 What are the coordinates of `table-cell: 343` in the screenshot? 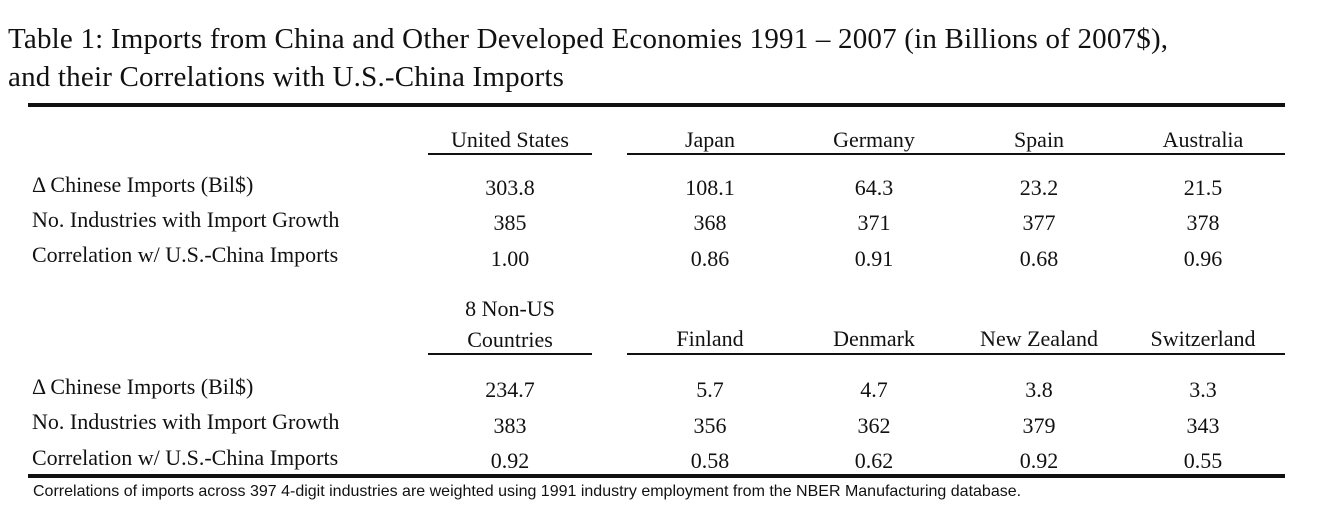 It's located at (1203, 425).